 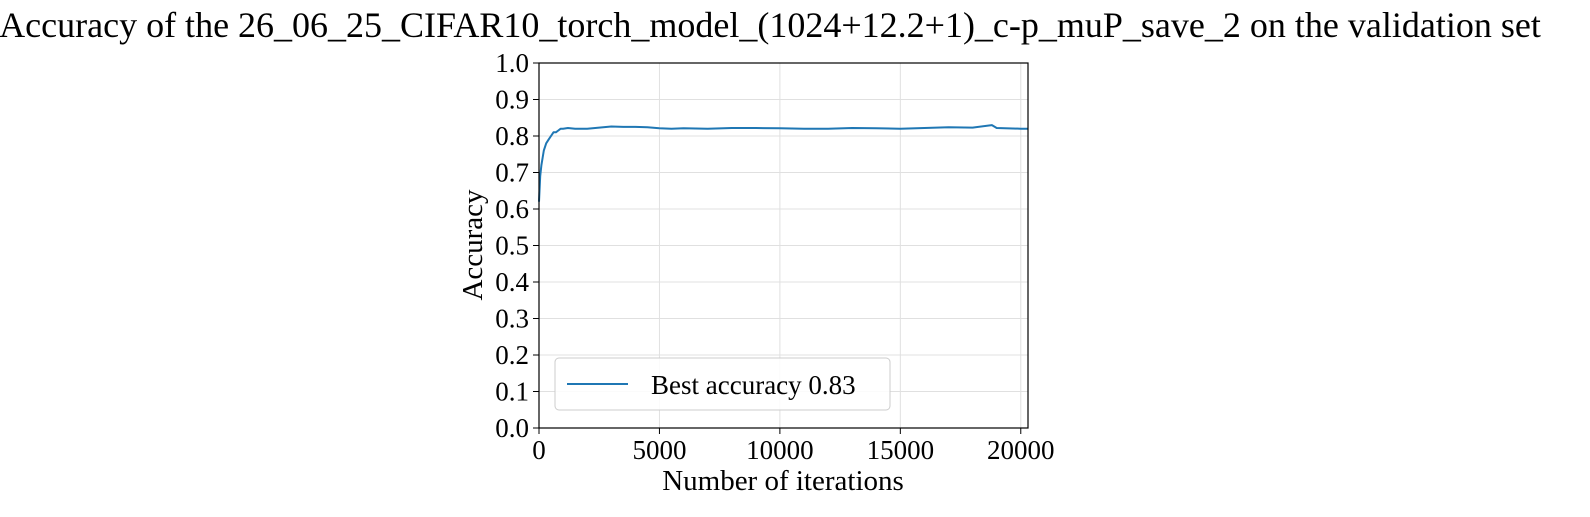 What do you see at coordinates (512, 136) in the screenshot?
I see `y-tick-label: 0.8` at bounding box center [512, 136].